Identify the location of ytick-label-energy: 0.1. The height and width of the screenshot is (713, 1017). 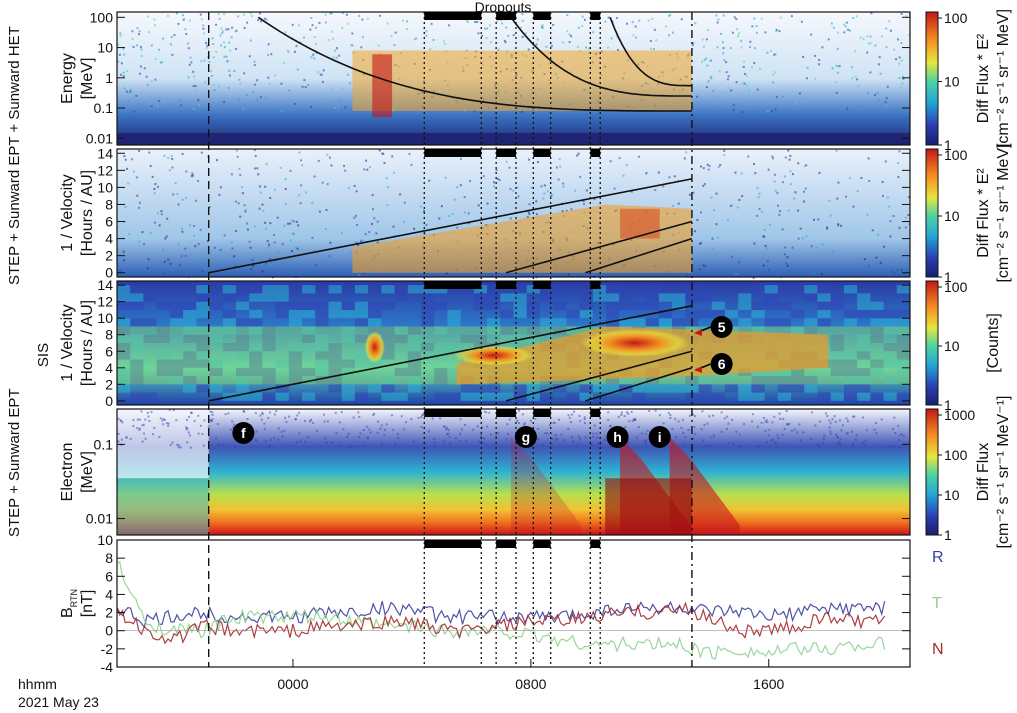
(104, 108).